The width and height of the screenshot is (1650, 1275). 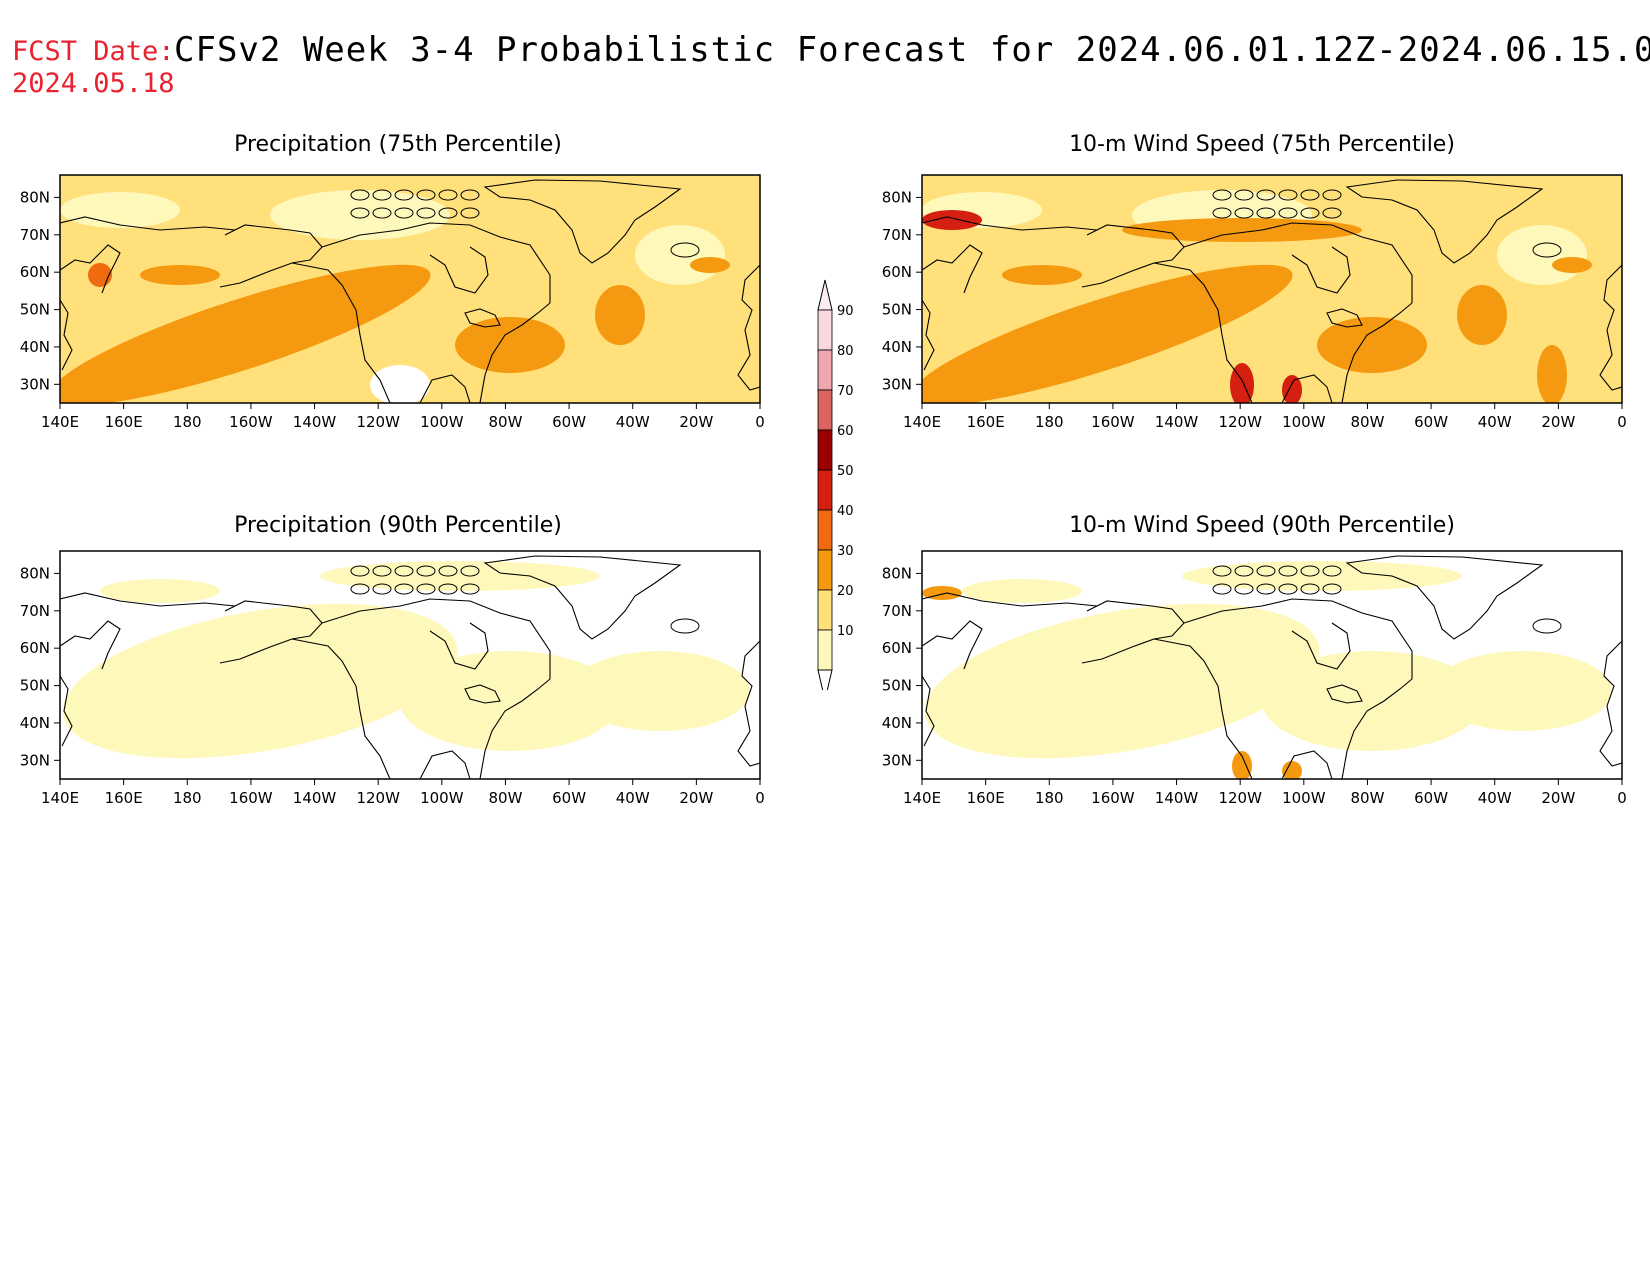 What do you see at coordinates (93, 51) in the screenshot?
I see `forecast-date-label: FCST Date:` at bounding box center [93, 51].